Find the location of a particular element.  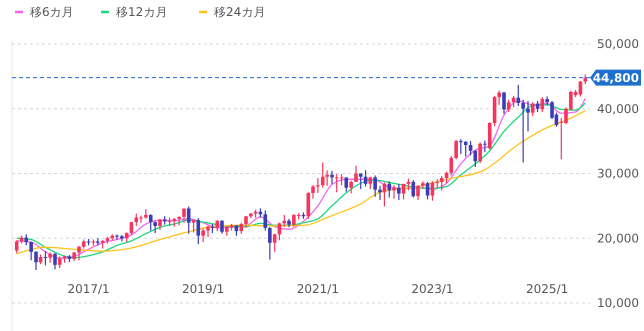

legend-label: 移12カ月 is located at coordinates (142, 12).